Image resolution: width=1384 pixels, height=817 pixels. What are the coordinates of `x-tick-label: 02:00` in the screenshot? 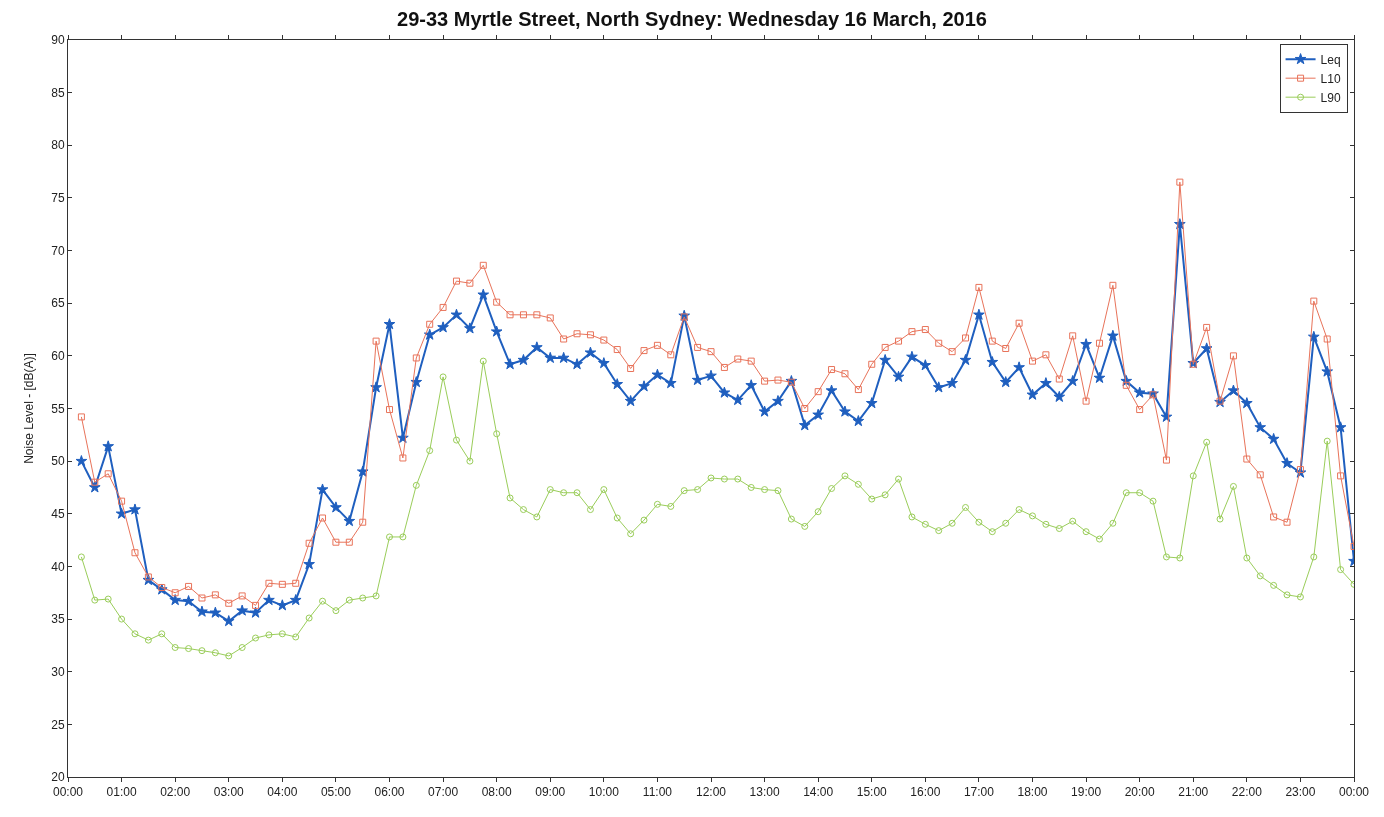 It's located at (175, 792).